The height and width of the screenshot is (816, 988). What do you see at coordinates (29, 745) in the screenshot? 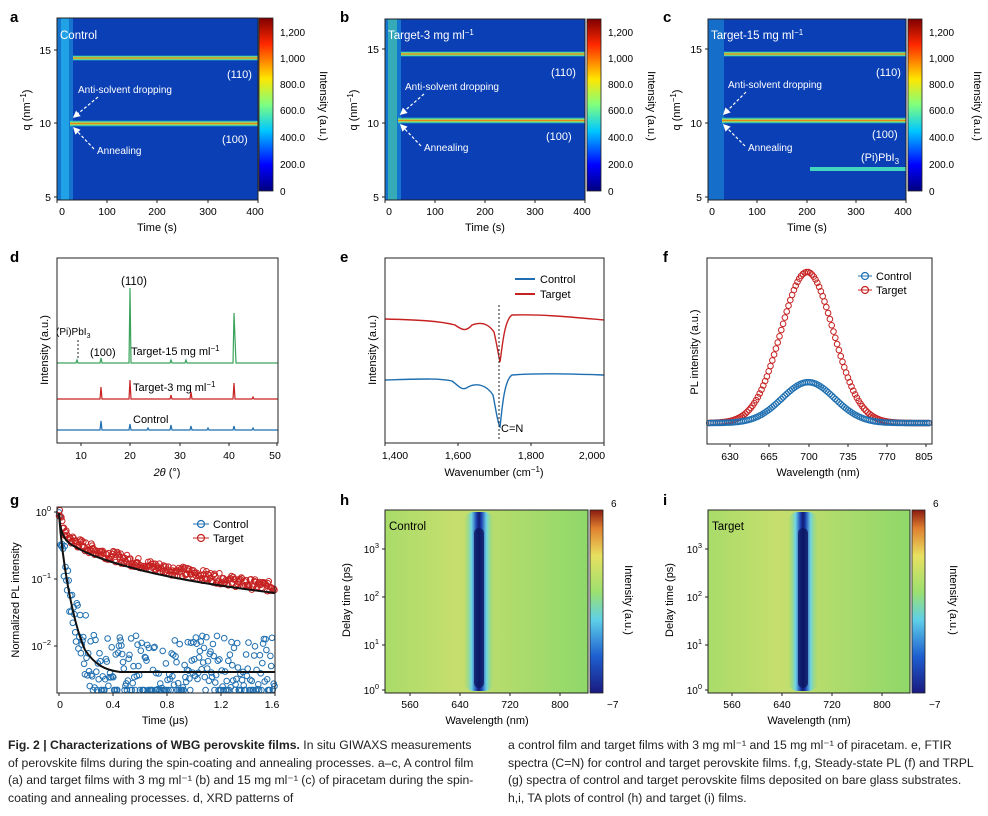
I see `caption-fig-number: Fig. 2 |` at bounding box center [29, 745].